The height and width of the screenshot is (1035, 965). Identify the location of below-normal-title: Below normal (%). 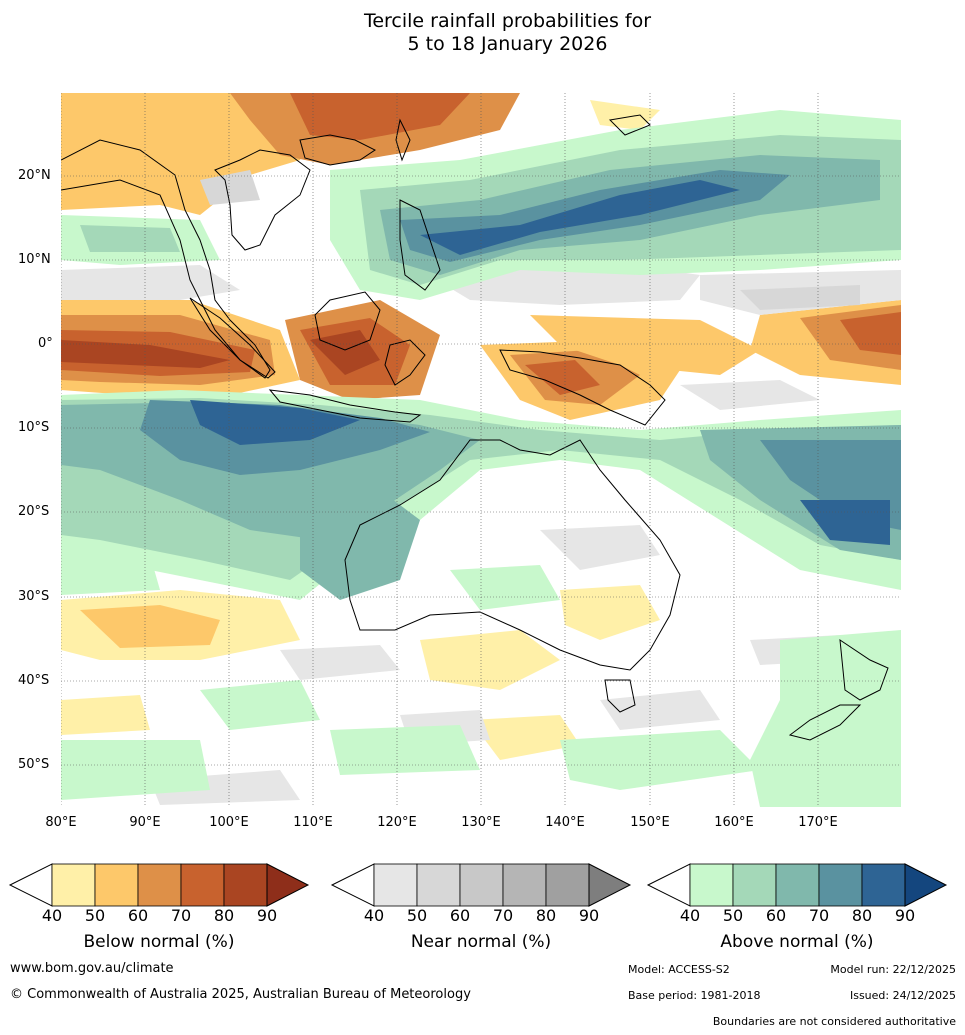
(159, 942).